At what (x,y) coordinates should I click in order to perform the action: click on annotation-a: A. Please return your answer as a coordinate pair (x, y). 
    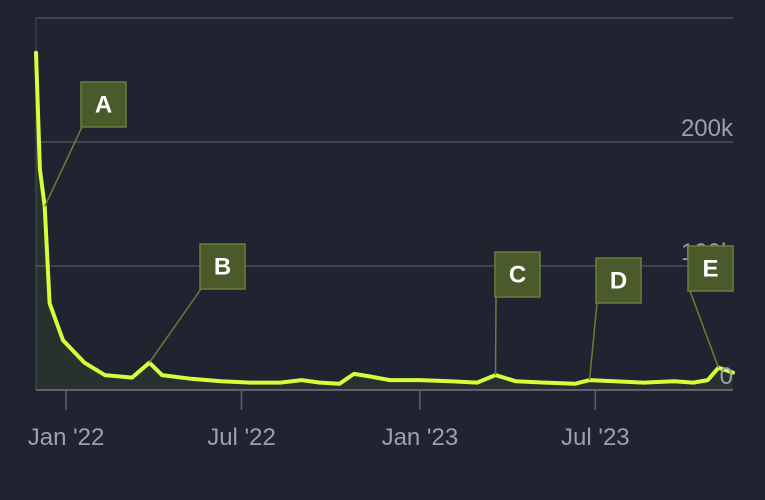
    Looking at the image, I should click on (85, 144).